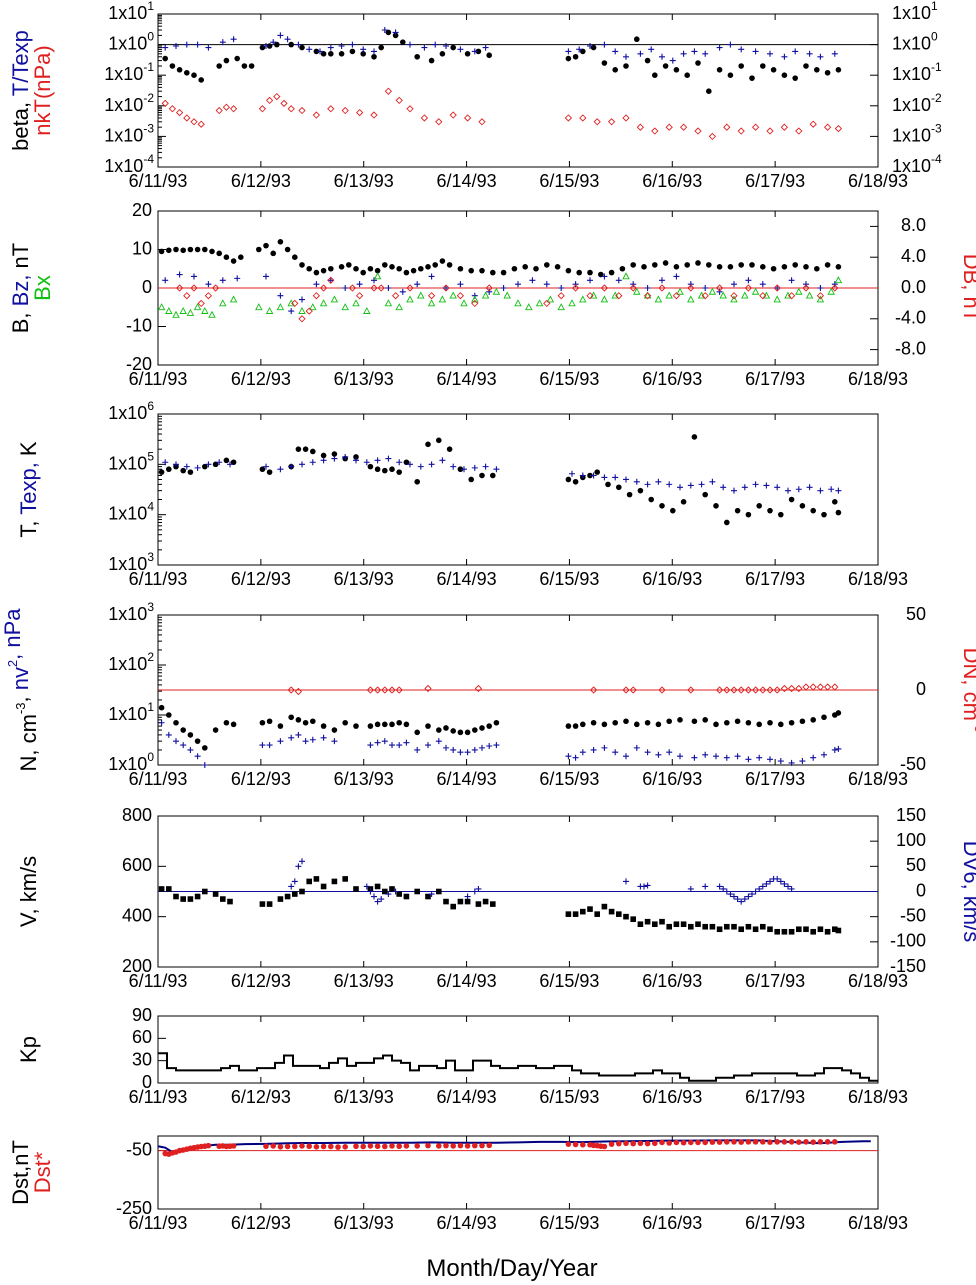 The image size is (976, 1285). I want to click on y-axis-label: B, Bz, nT, so click(20, 288).